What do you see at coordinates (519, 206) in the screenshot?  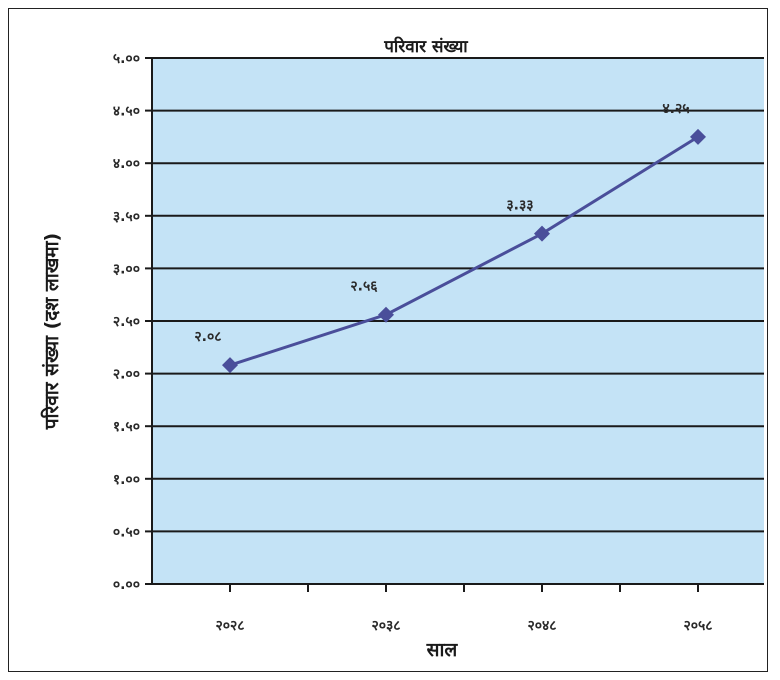 I see `data-label: ३.३३` at bounding box center [519, 206].